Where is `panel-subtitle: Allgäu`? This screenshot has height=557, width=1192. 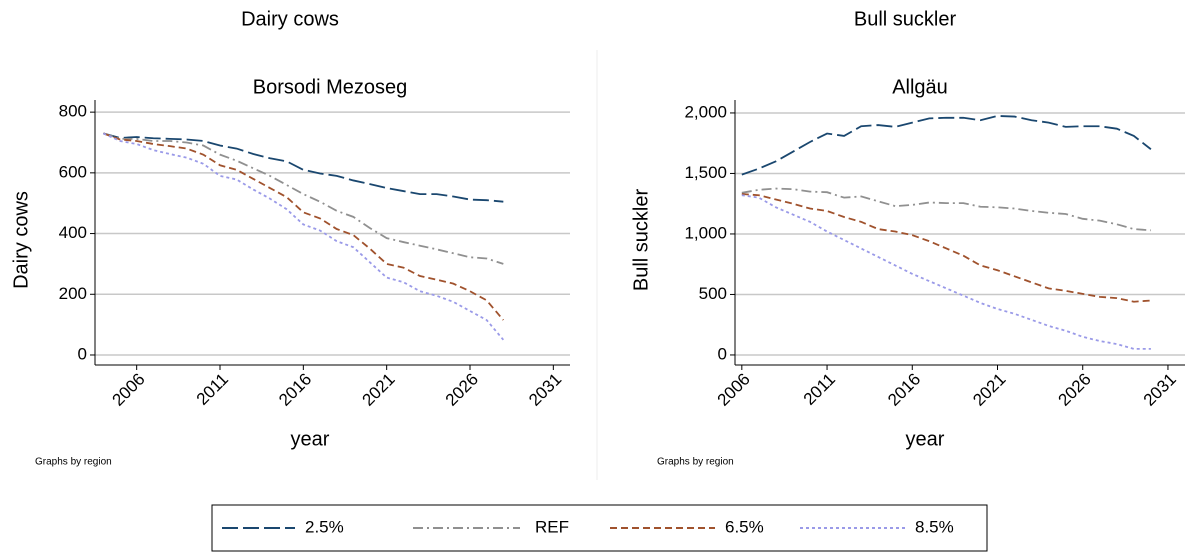
panel-subtitle: Allgäu is located at coordinates (920, 87).